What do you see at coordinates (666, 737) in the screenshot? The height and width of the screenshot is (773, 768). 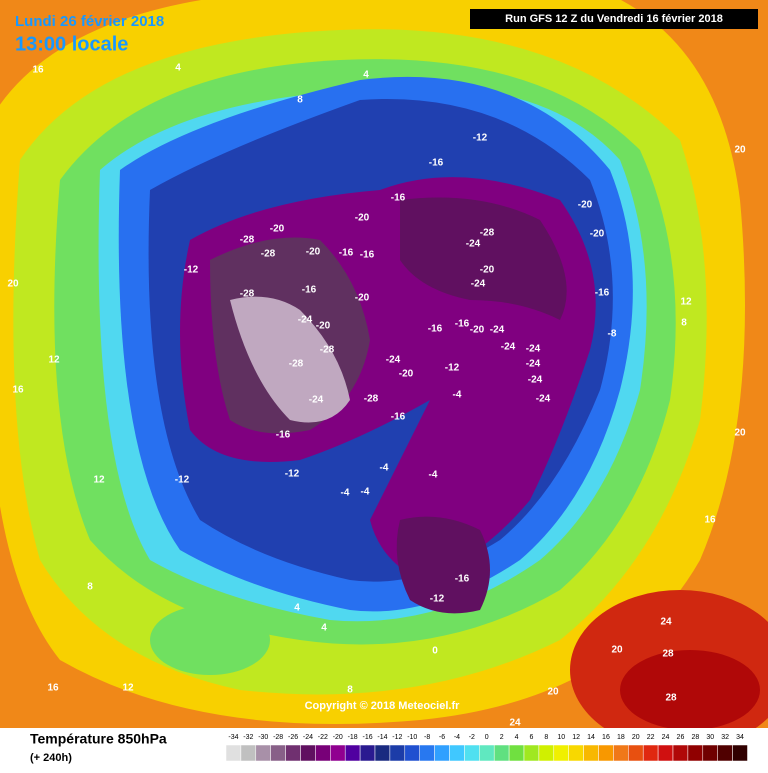 I see `scale-label: 24` at bounding box center [666, 737].